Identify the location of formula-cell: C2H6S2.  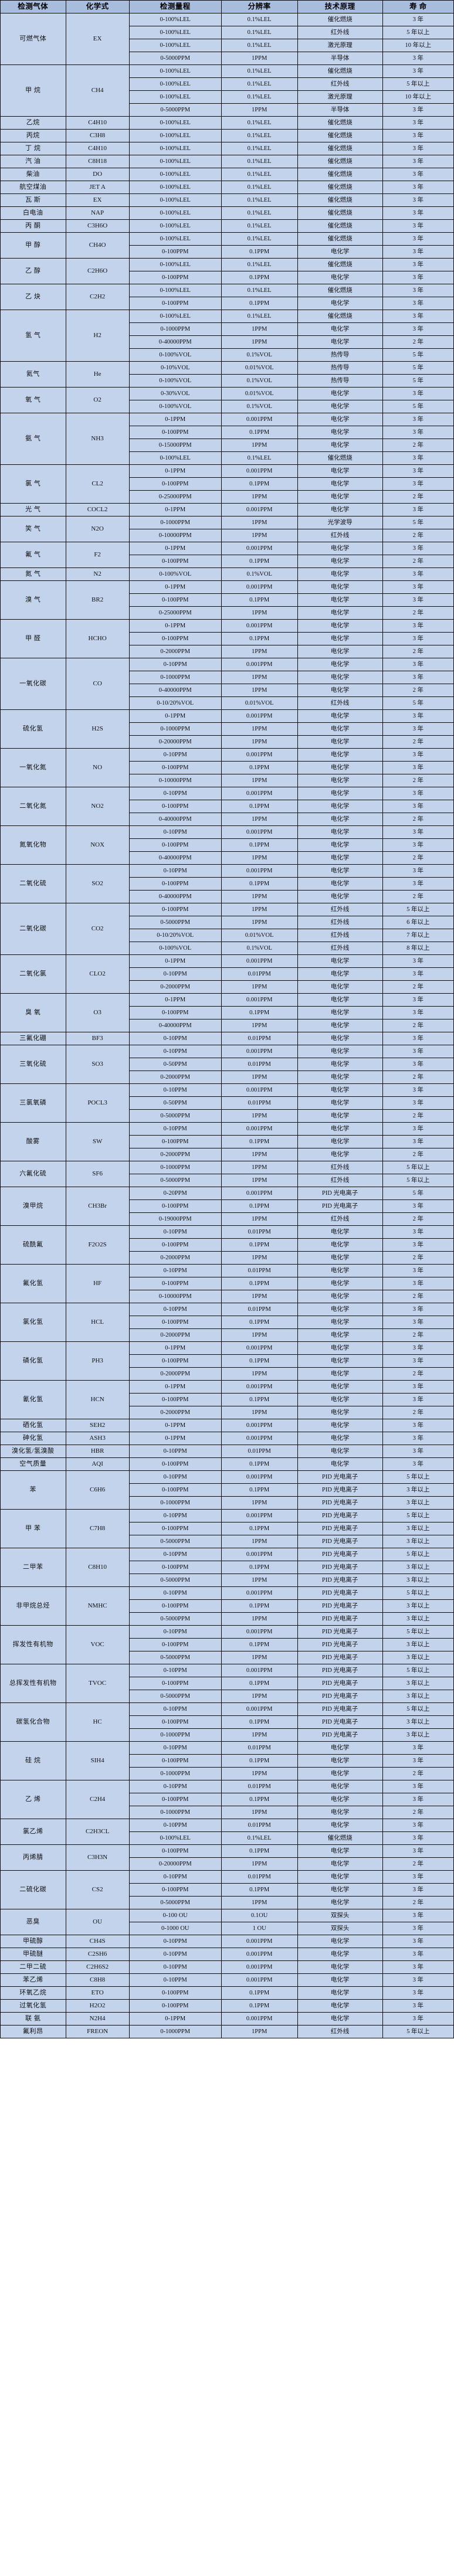
(97, 1967).